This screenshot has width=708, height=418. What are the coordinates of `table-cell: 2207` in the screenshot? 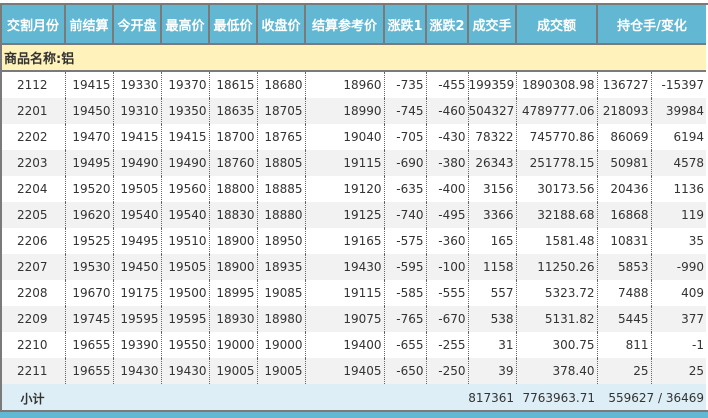 It's located at (34, 267).